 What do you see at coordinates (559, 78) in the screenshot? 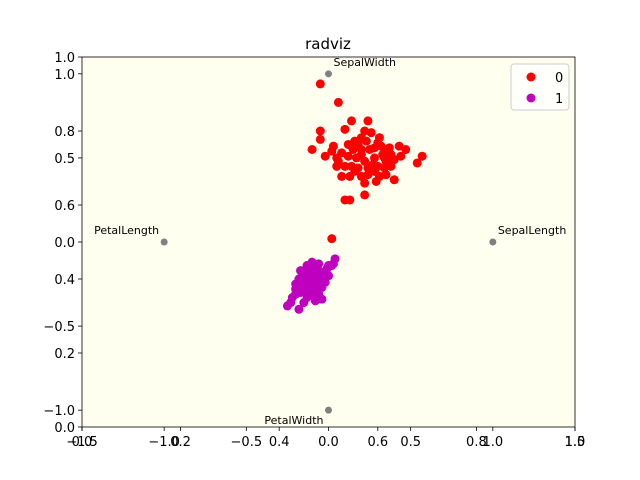
I see `legend-label: 0` at bounding box center [559, 78].